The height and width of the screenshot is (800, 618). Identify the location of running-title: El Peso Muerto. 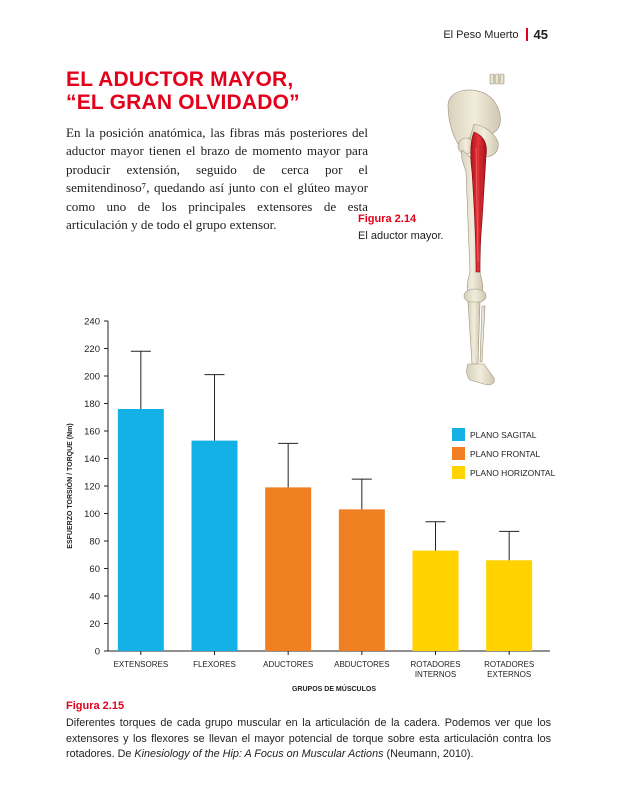
(481, 34).